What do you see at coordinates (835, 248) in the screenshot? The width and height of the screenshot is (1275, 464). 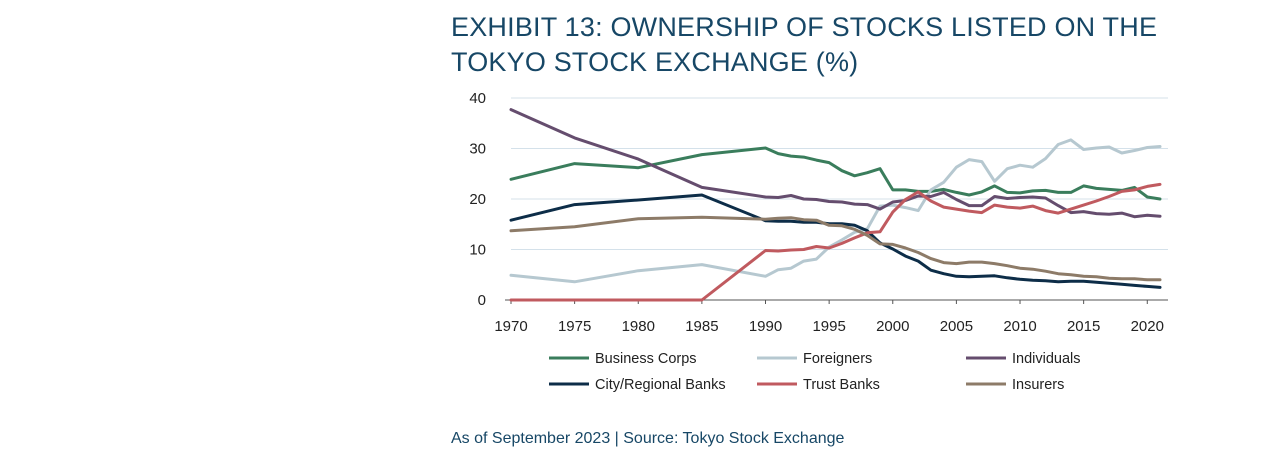 I see `series-line-insurers` at bounding box center [835, 248].